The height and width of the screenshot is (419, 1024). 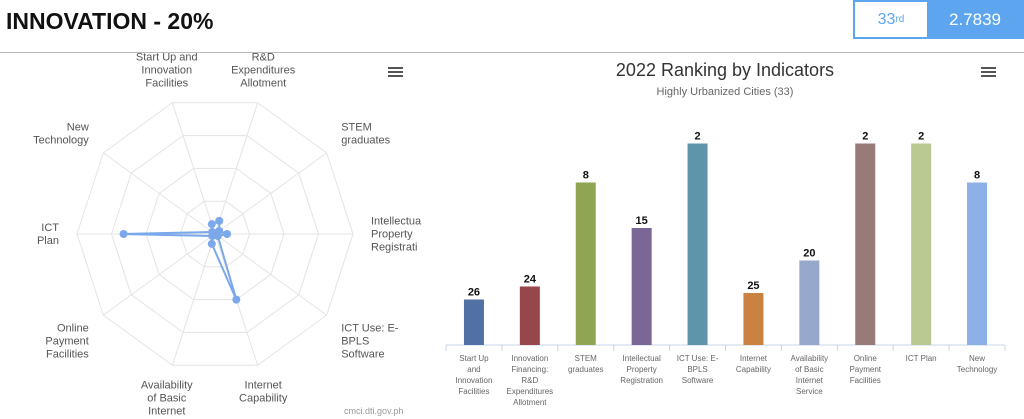 What do you see at coordinates (474, 293) in the screenshot?
I see `bar-data-label: 26` at bounding box center [474, 293].